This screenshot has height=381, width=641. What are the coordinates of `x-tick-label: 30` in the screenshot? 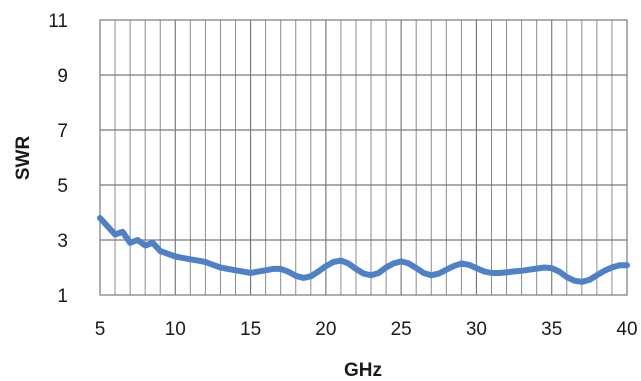 It's located at (476, 329).